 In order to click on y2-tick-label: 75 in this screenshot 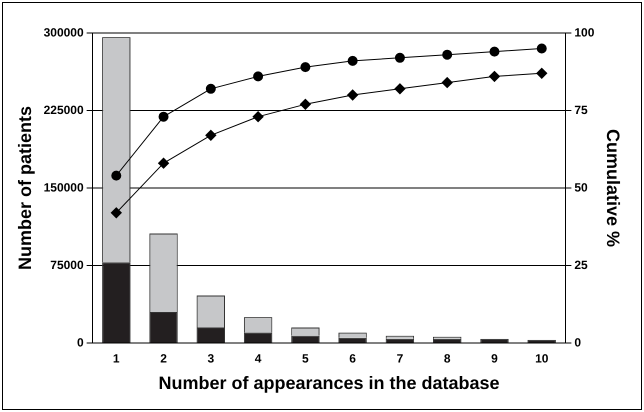, I will do `click(581, 109)`.